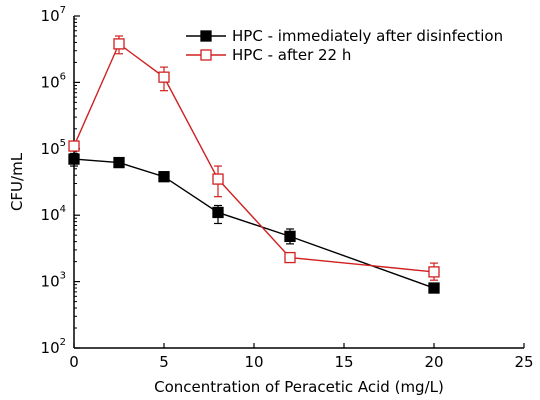  What do you see at coordinates (164, 362) in the screenshot?
I see `x-tick-label: 5` at bounding box center [164, 362].